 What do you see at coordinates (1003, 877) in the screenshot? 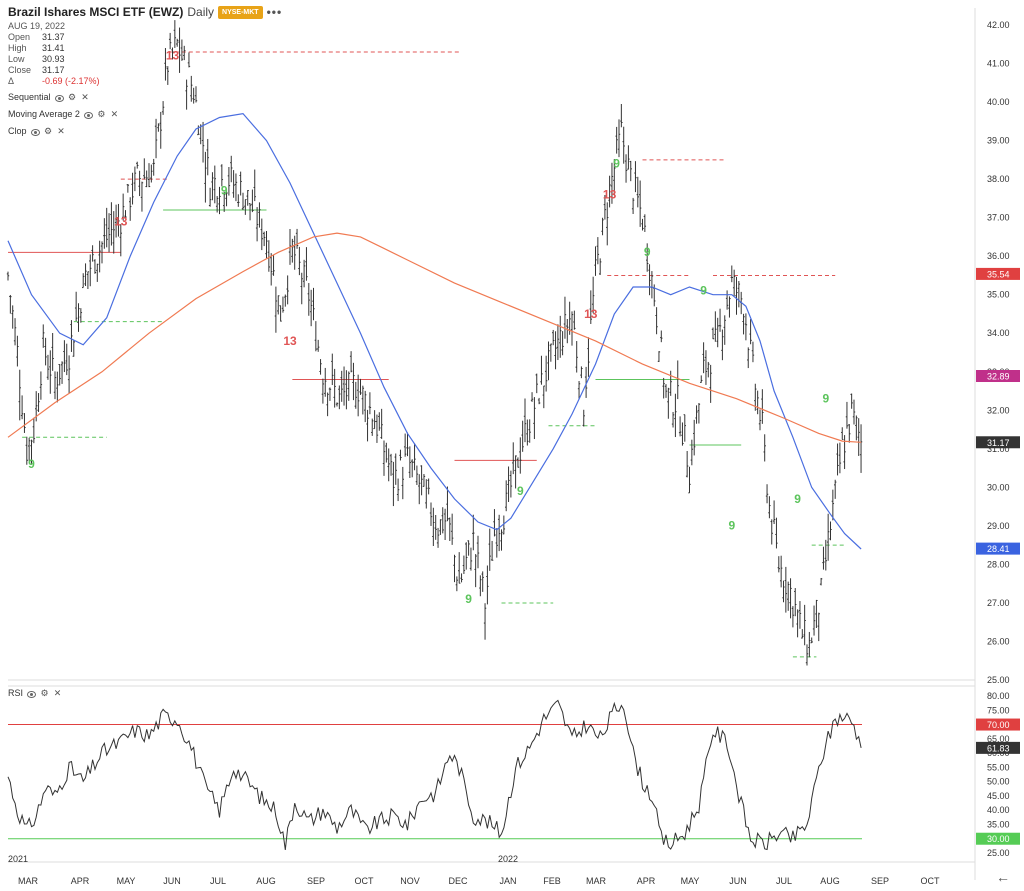
I see `back-arrow-icon: ←` at bounding box center [1003, 877].